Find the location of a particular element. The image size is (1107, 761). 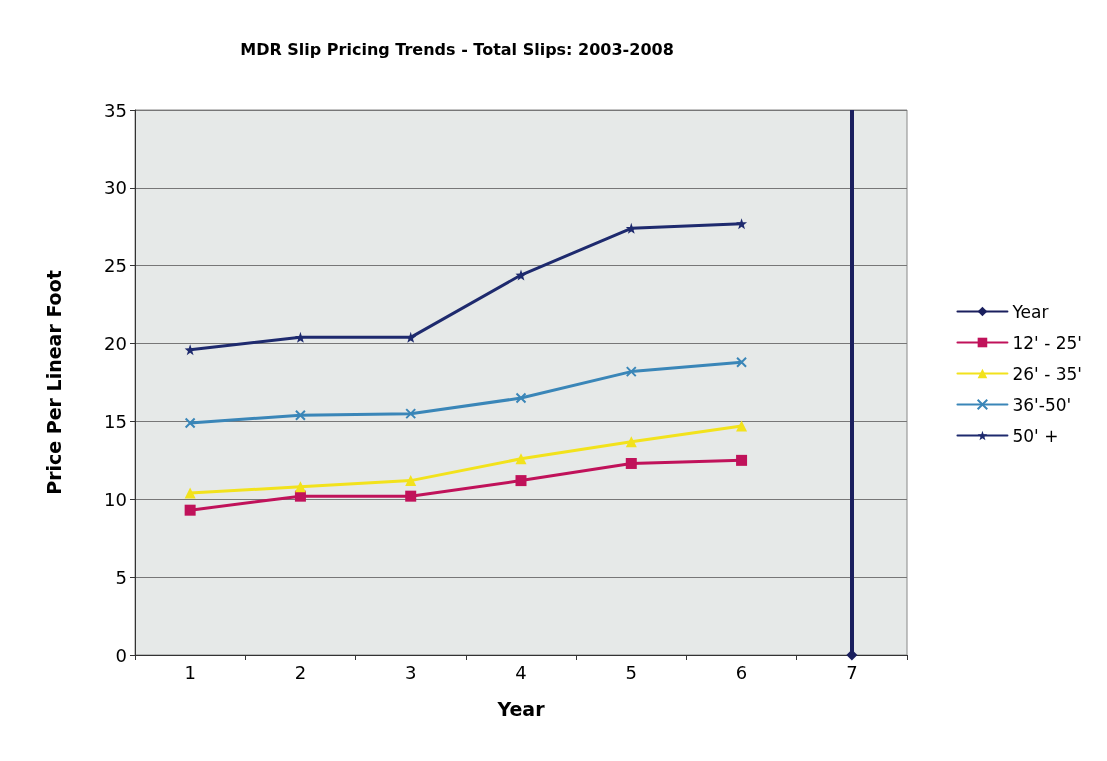

y-axis-title: Price Per Linear Foot is located at coordinates (53, 382).